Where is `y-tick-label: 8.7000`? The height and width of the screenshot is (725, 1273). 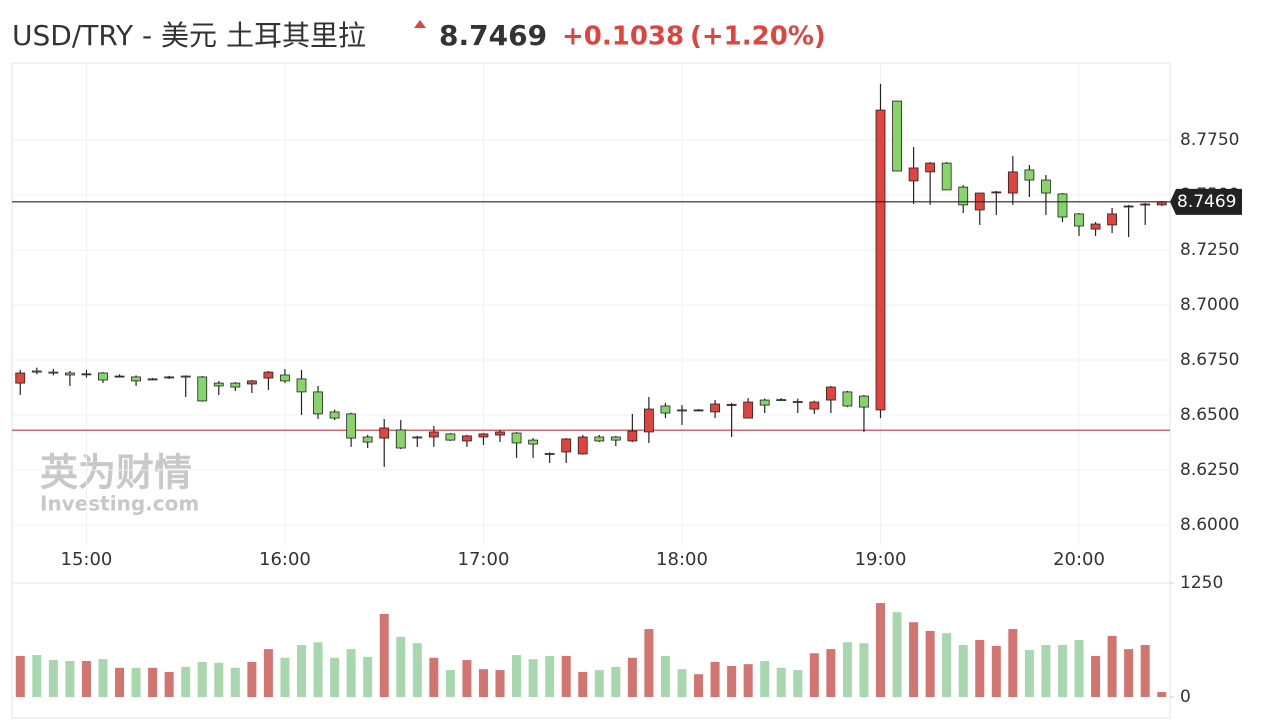 y-tick-label: 8.7000 is located at coordinates (1209, 305).